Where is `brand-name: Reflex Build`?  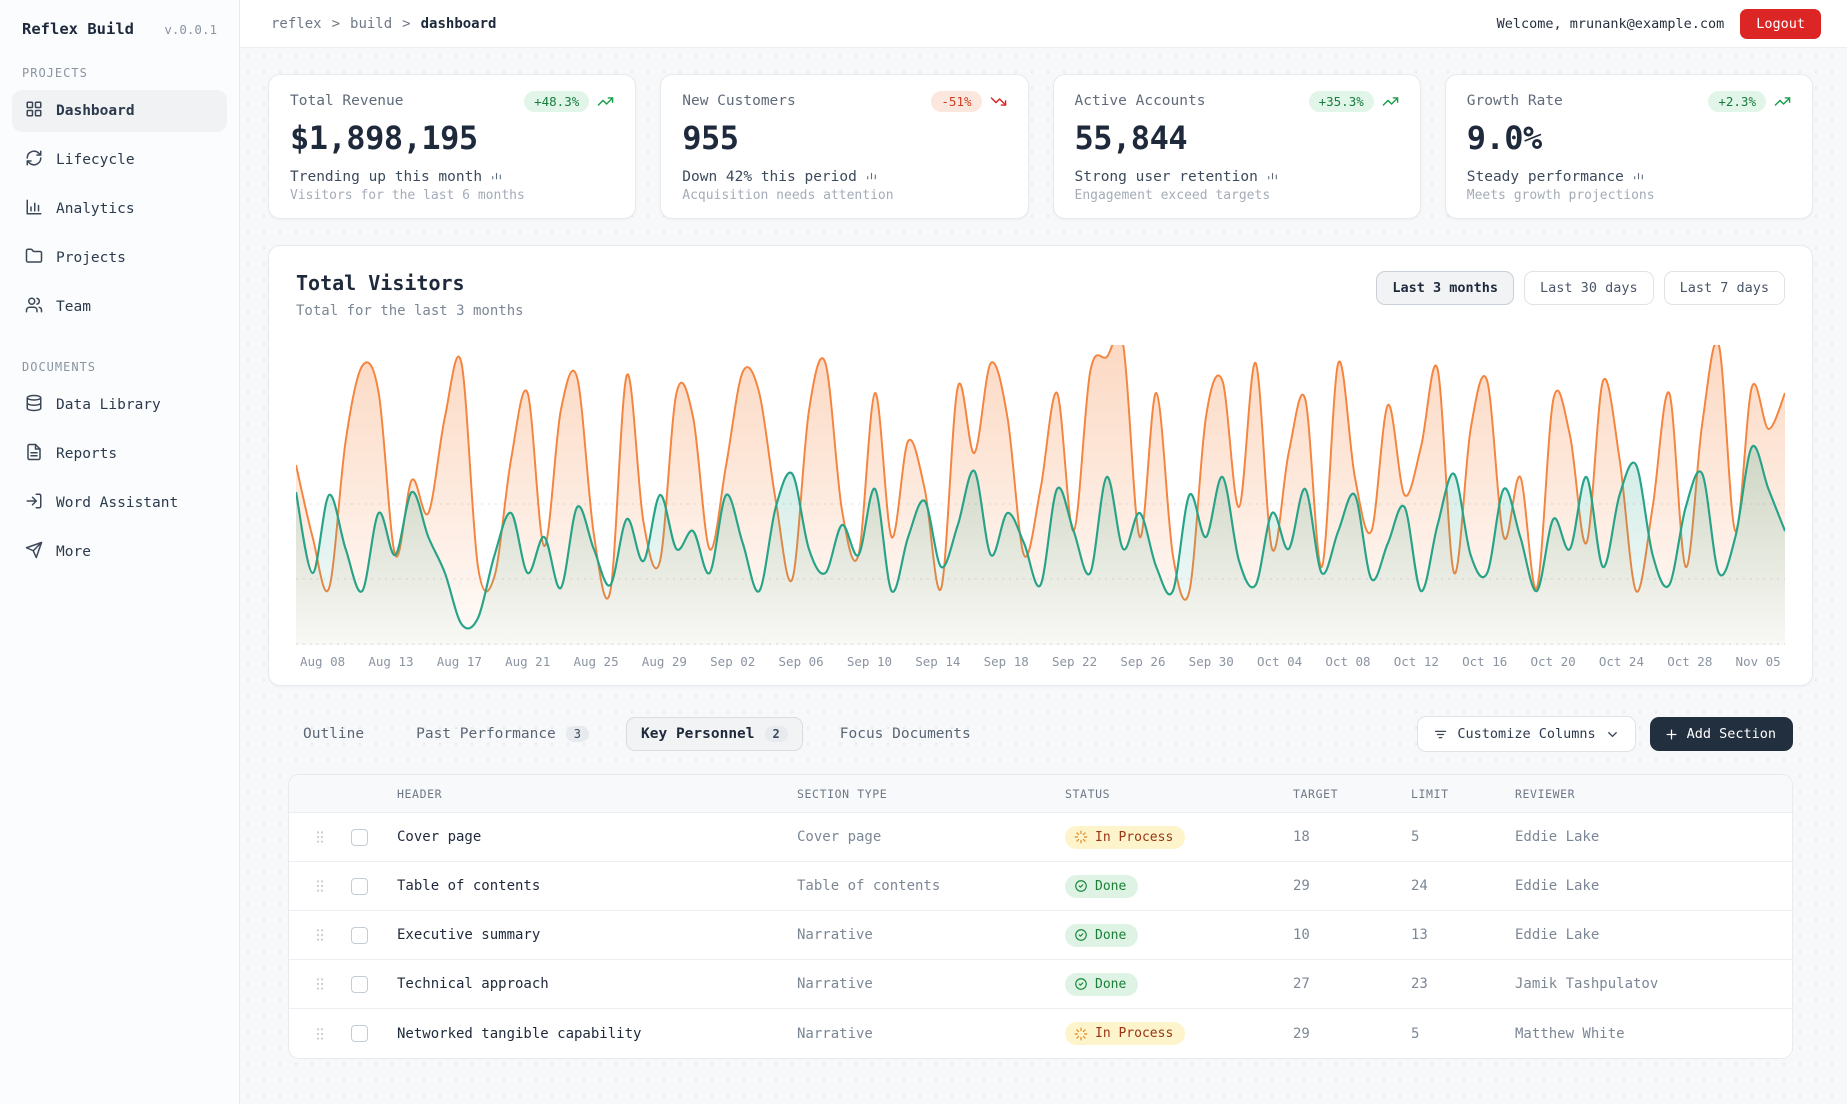
brand-name: Reflex Build is located at coordinates (78, 29).